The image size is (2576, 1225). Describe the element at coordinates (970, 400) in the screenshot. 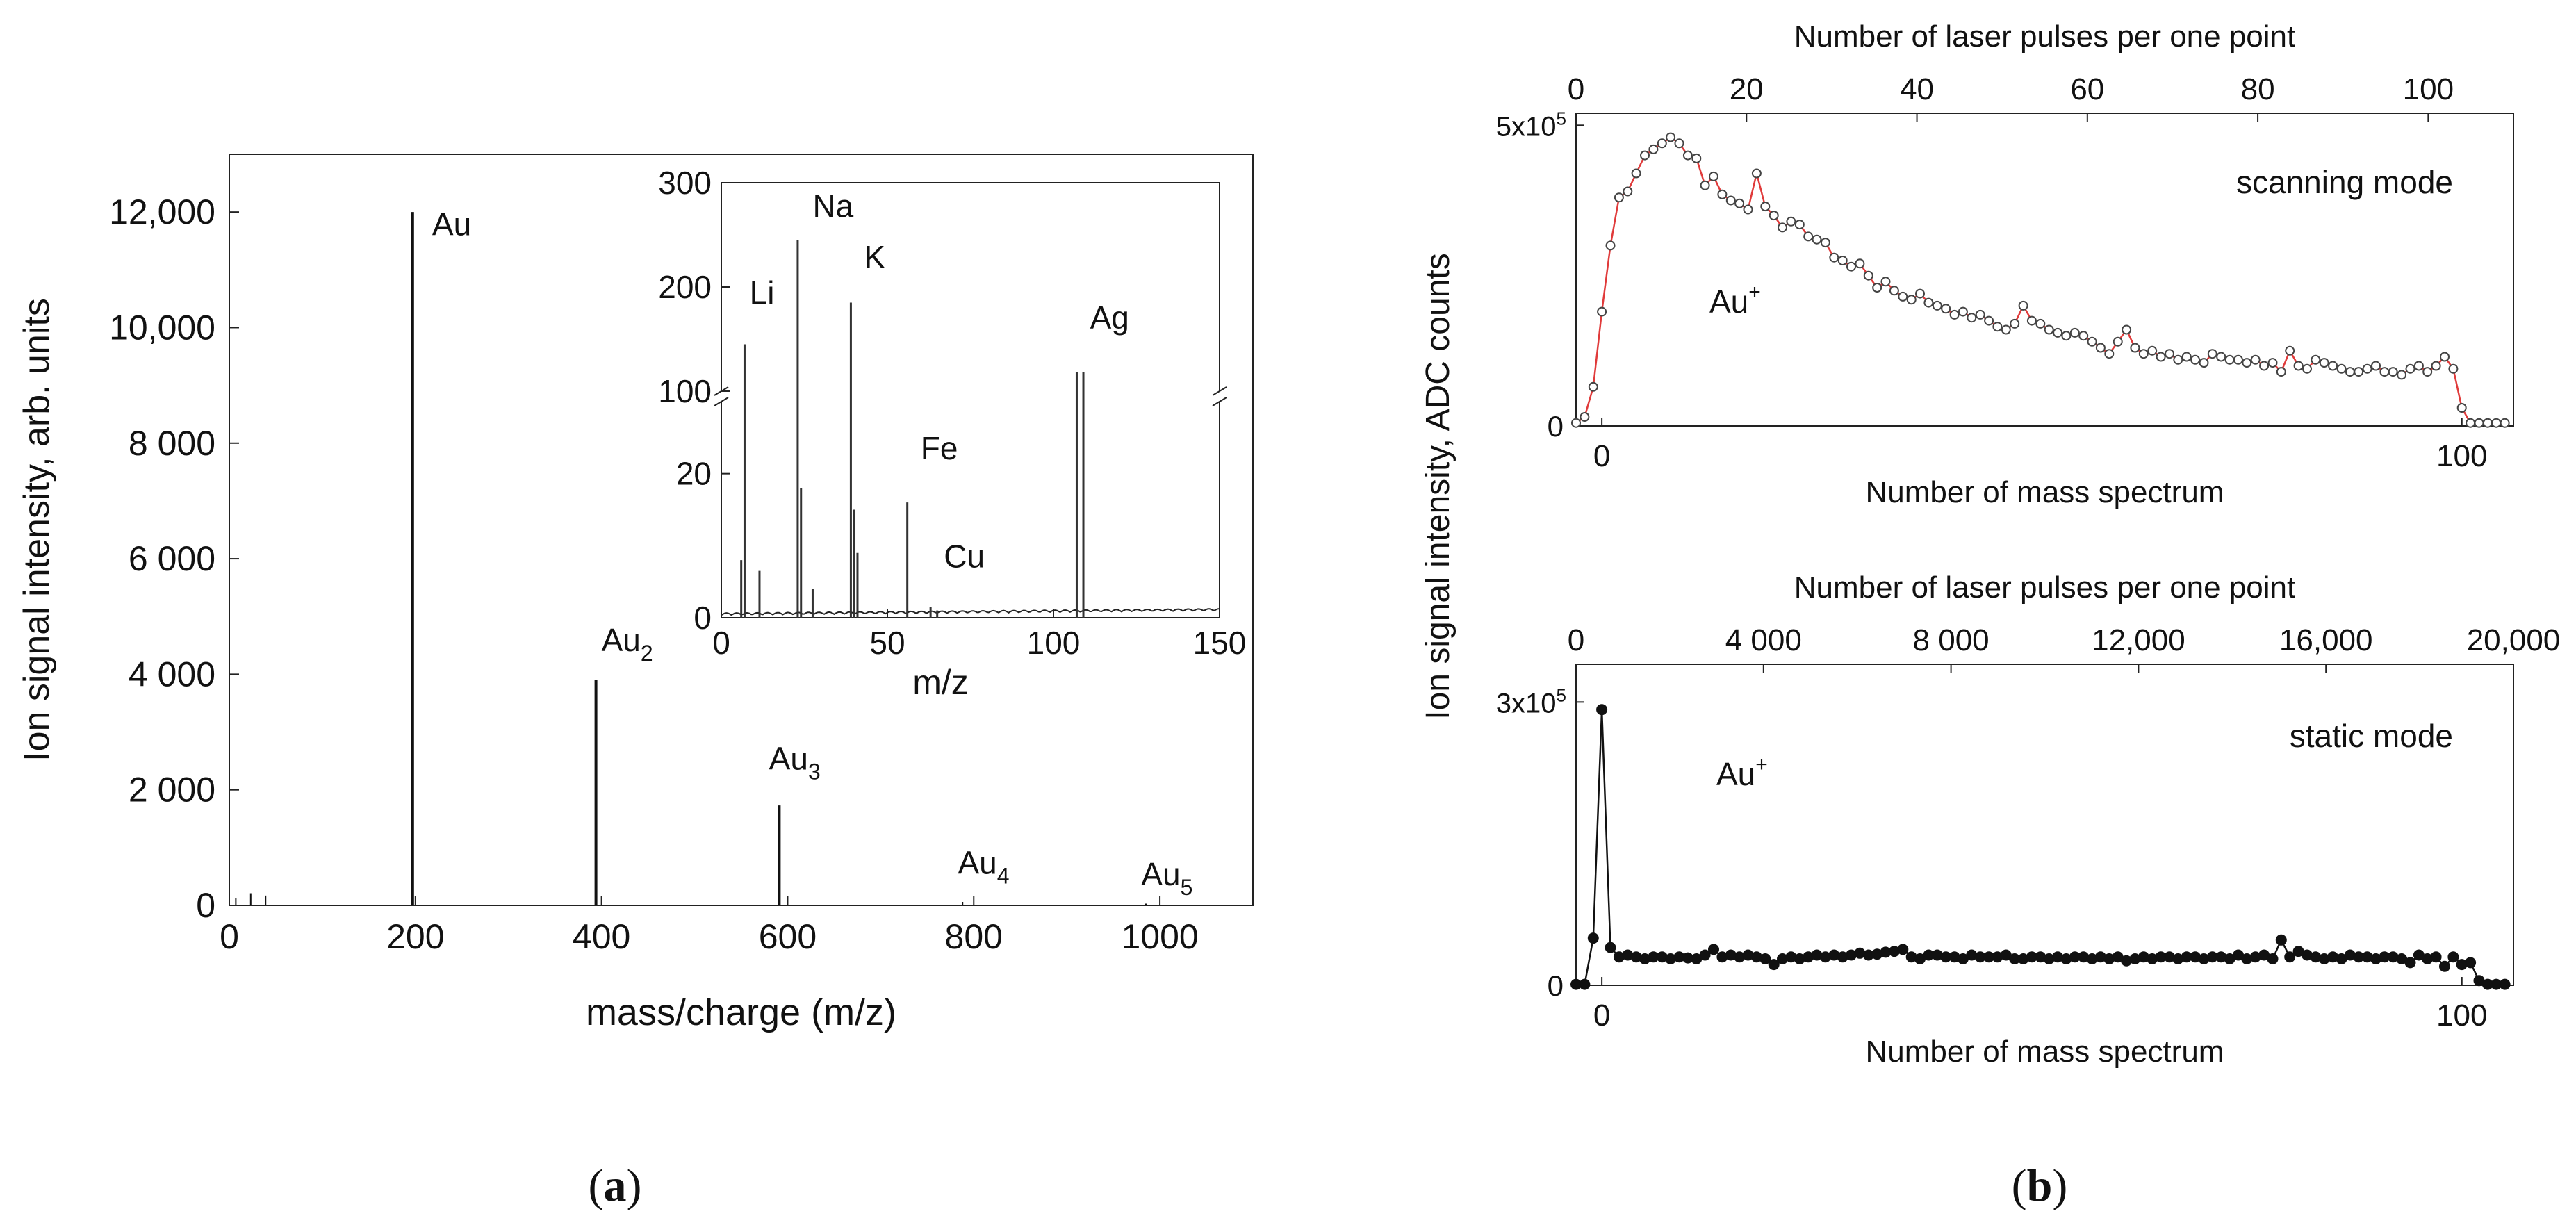

I see `inset-background` at that location.